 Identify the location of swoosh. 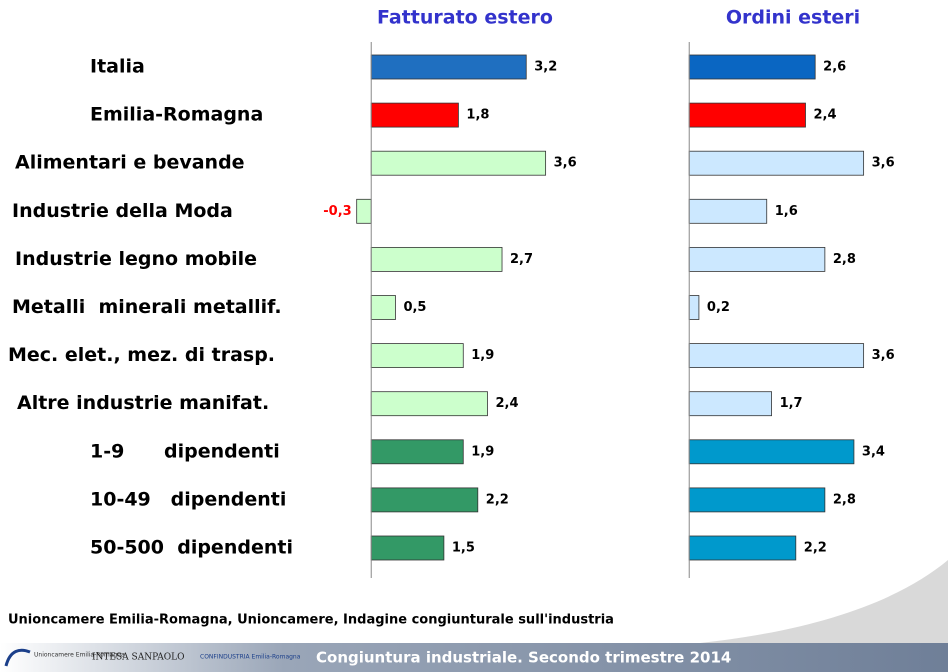
(824, 601).